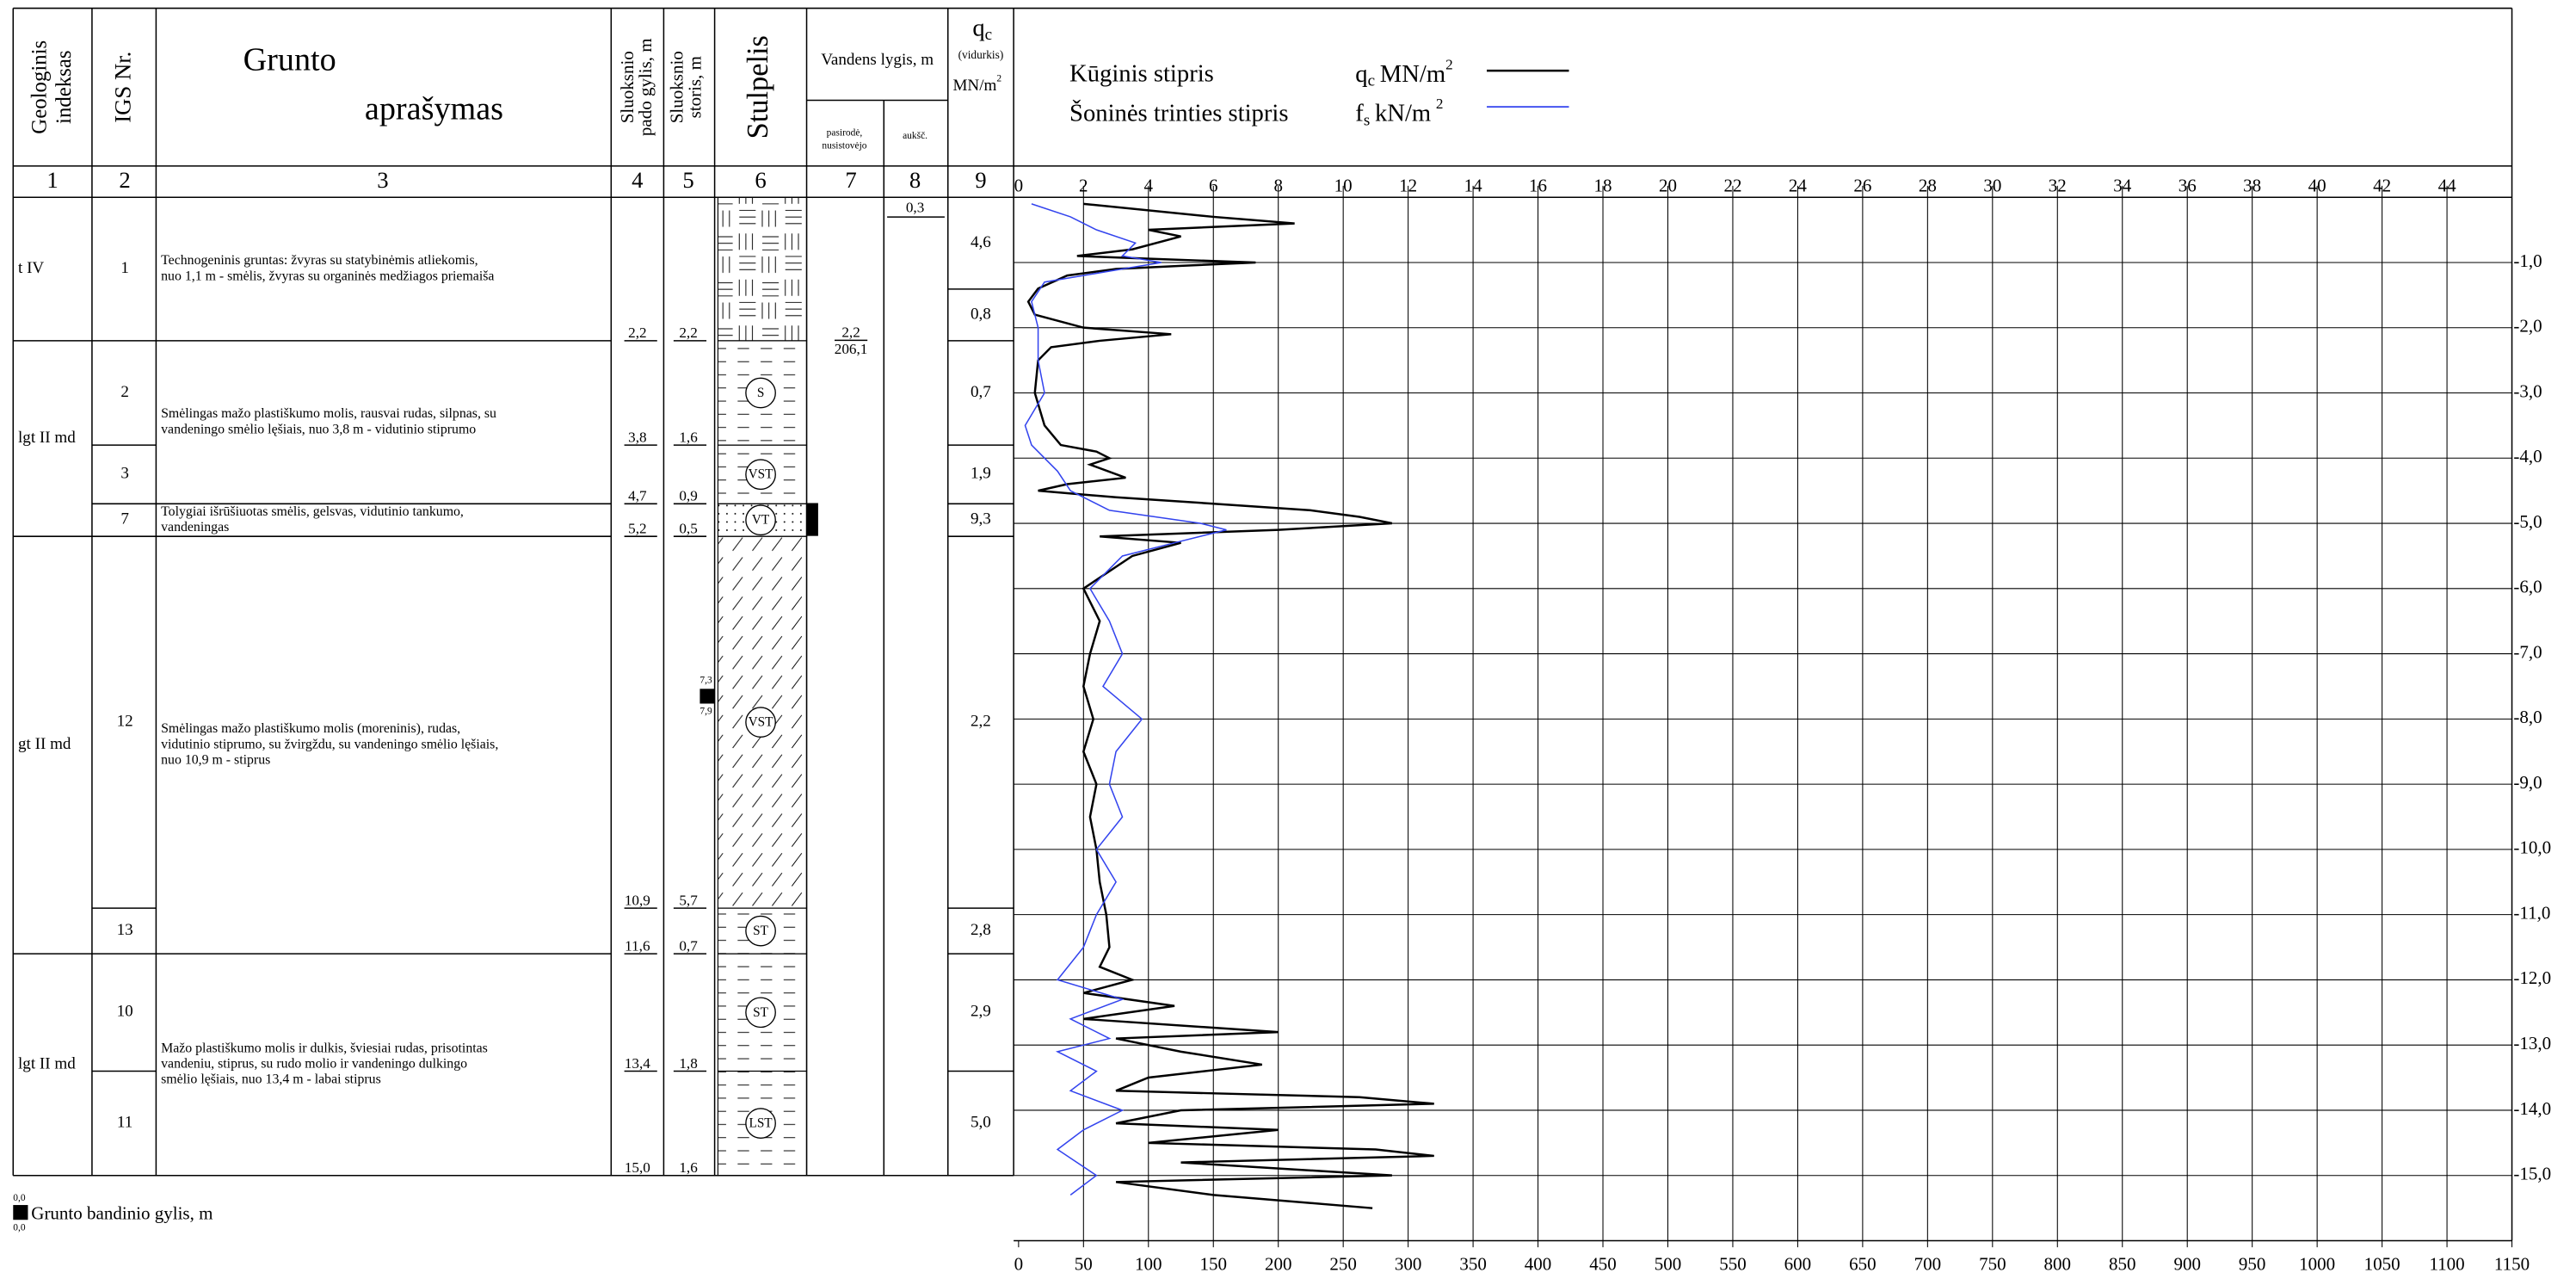 The image size is (2576, 1279). I want to click on fs-tick-label: 1100, so click(2446, 1265).